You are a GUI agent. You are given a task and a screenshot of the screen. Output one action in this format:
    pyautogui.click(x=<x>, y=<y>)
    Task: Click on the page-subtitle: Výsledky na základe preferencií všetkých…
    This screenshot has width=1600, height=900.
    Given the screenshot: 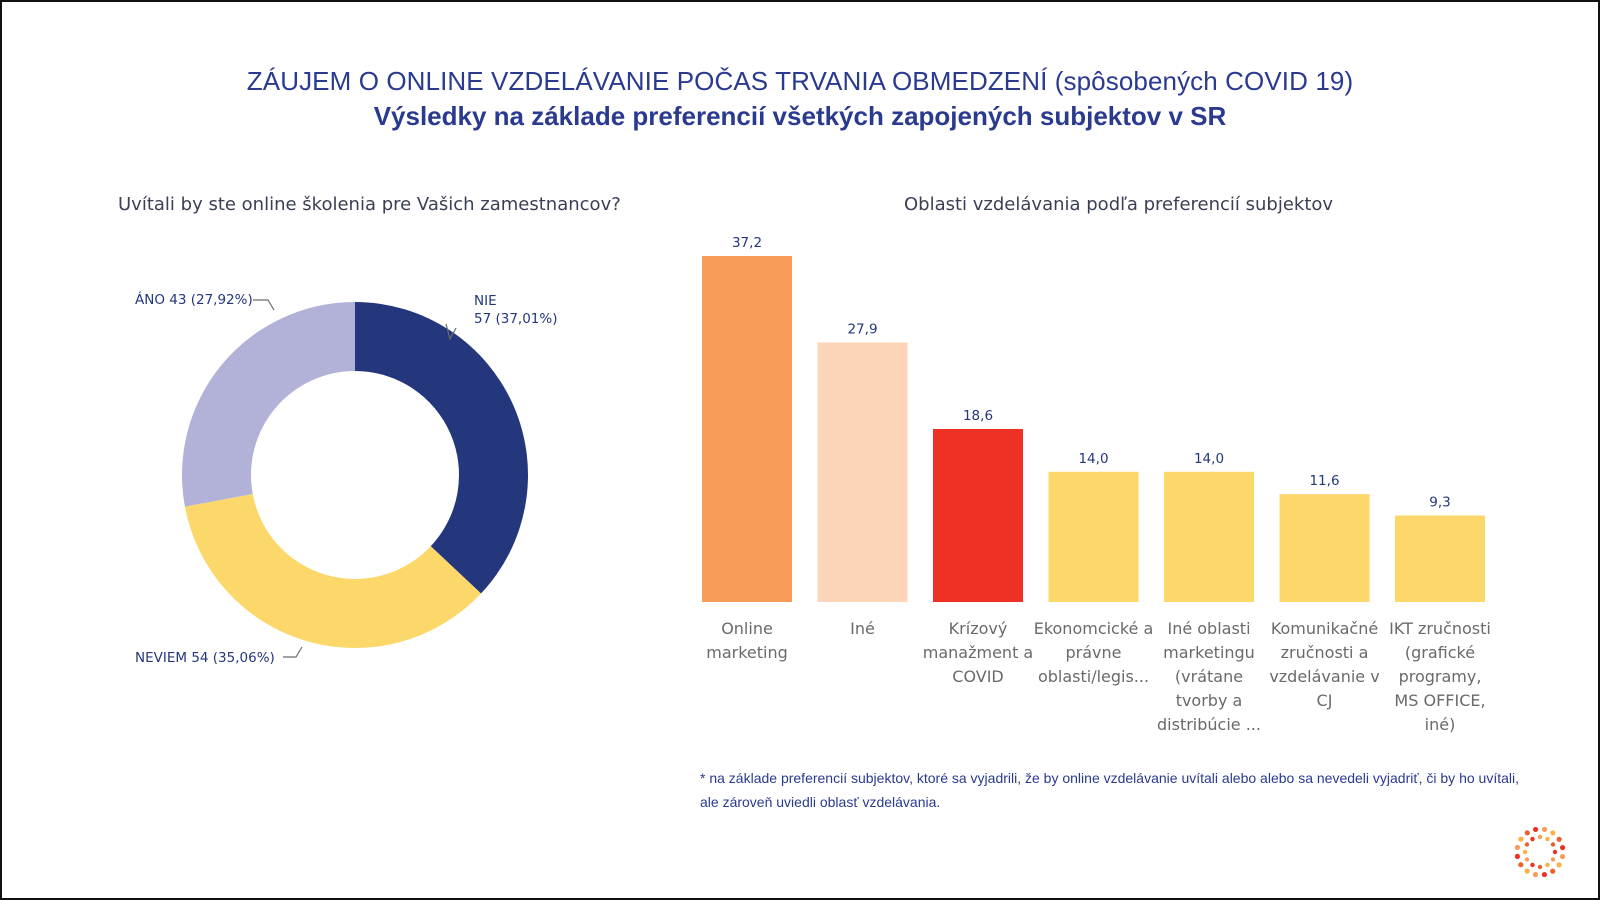 What is the action you would take?
    pyautogui.click(x=800, y=116)
    